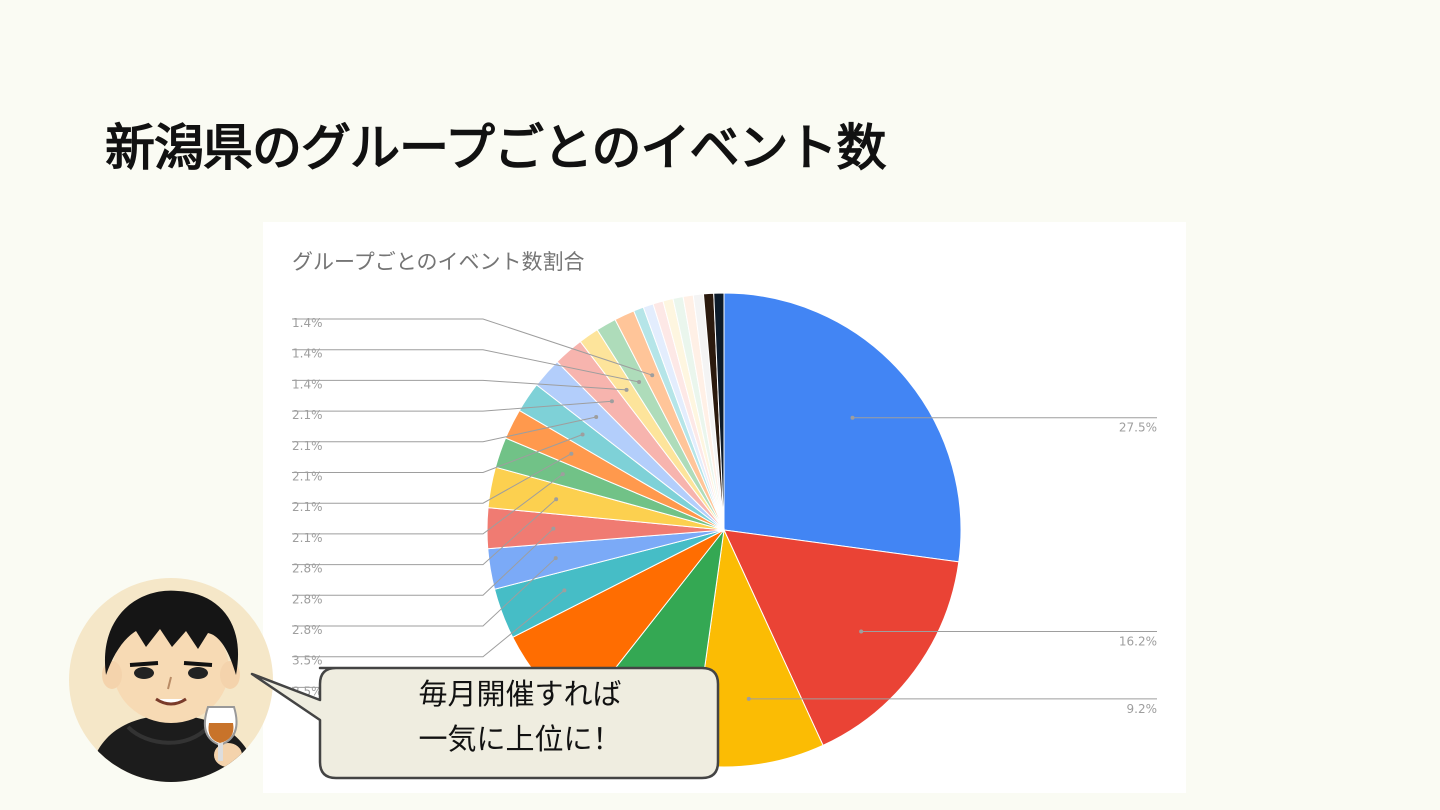 The height and width of the screenshot is (810, 1440). Describe the element at coordinates (307, 384) in the screenshot. I see `data-label-14: 1.4%` at that location.